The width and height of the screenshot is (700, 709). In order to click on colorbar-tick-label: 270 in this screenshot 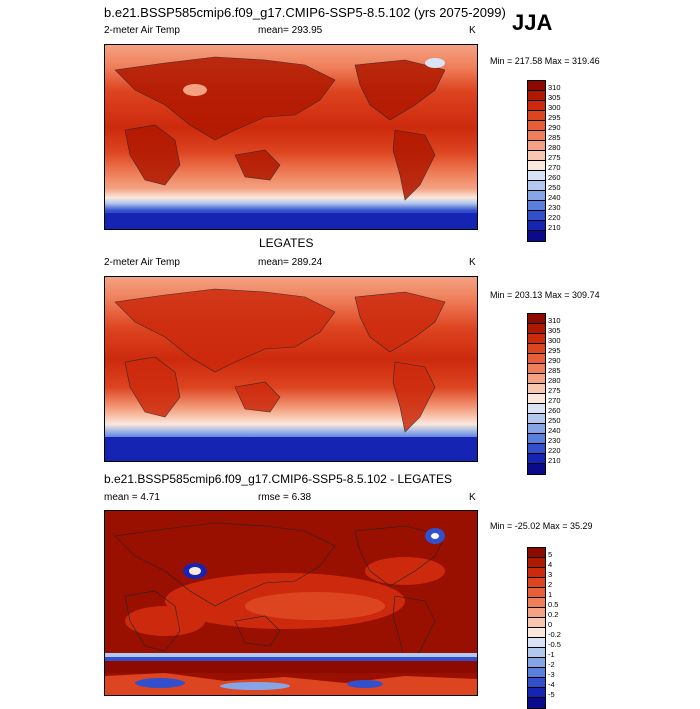, I will do `click(554, 400)`.